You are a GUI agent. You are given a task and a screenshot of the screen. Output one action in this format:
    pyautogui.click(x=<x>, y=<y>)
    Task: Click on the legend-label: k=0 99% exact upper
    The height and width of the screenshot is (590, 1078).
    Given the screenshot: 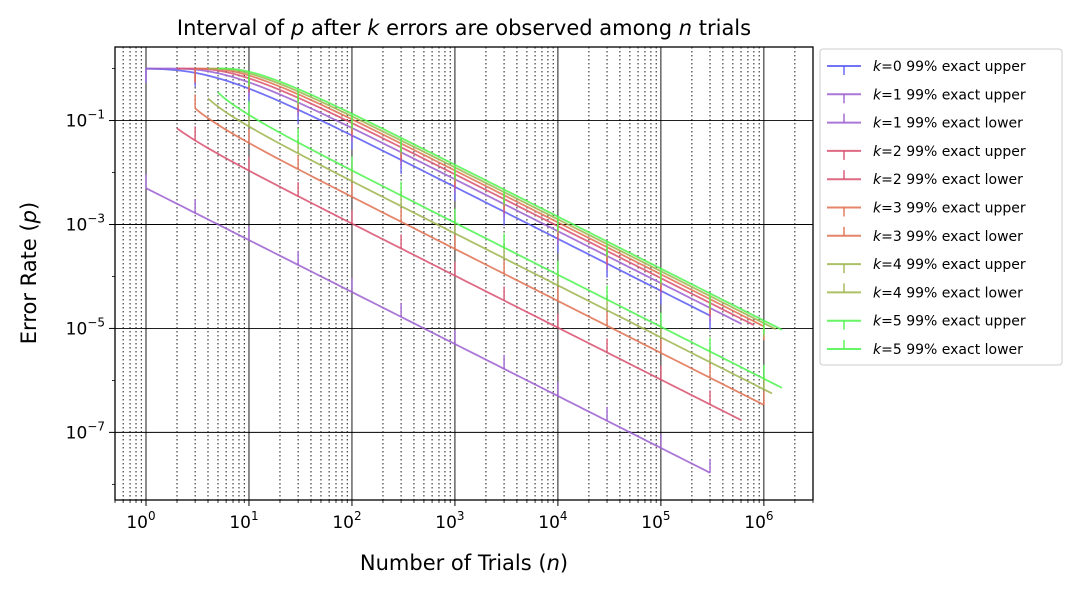 What is the action you would take?
    pyautogui.click(x=949, y=67)
    